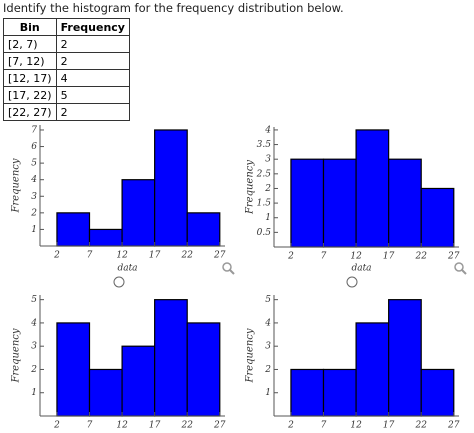 This screenshot has height=433, width=474. Describe the element at coordinates (34, 147) in the screenshot. I see `y-tick-label: 6` at that location.